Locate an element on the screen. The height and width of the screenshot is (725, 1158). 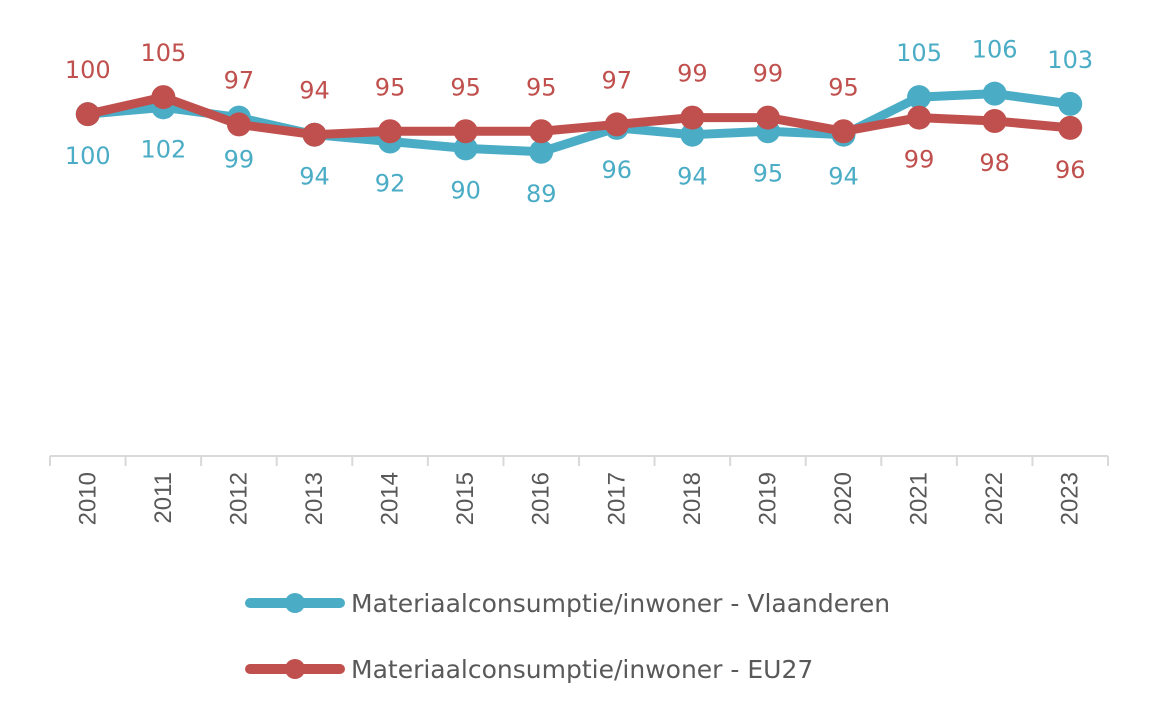
x-tick-label: 2021 is located at coordinates (919, 498).